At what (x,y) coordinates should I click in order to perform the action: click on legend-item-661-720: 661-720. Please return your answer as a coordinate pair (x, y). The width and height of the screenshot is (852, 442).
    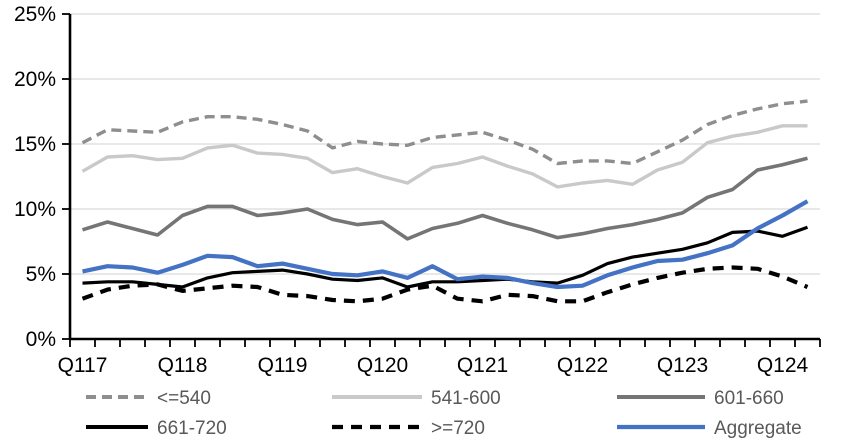
    Looking at the image, I should click on (156, 428).